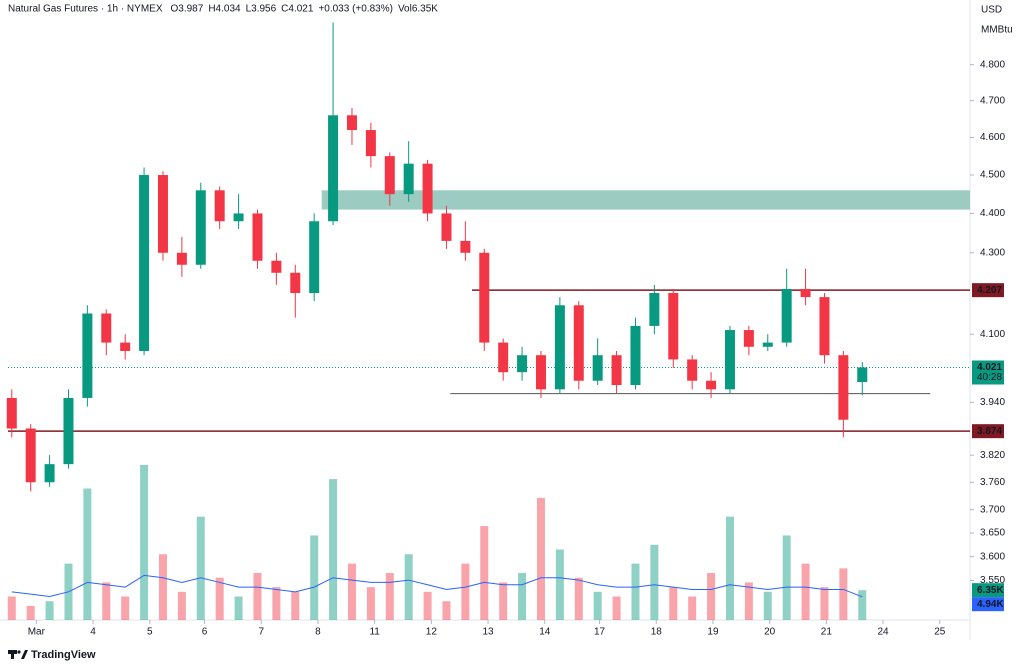 The width and height of the screenshot is (1024, 667). I want to click on countdown: 40:28, so click(989, 377).